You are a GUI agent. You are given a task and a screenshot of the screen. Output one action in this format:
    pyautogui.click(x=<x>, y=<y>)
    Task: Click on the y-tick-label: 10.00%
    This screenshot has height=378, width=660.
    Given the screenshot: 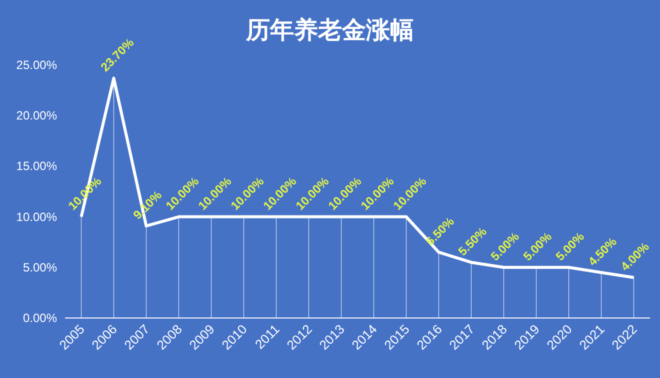 What is the action you would take?
    pyautogui.click(x=37, y=217)
    